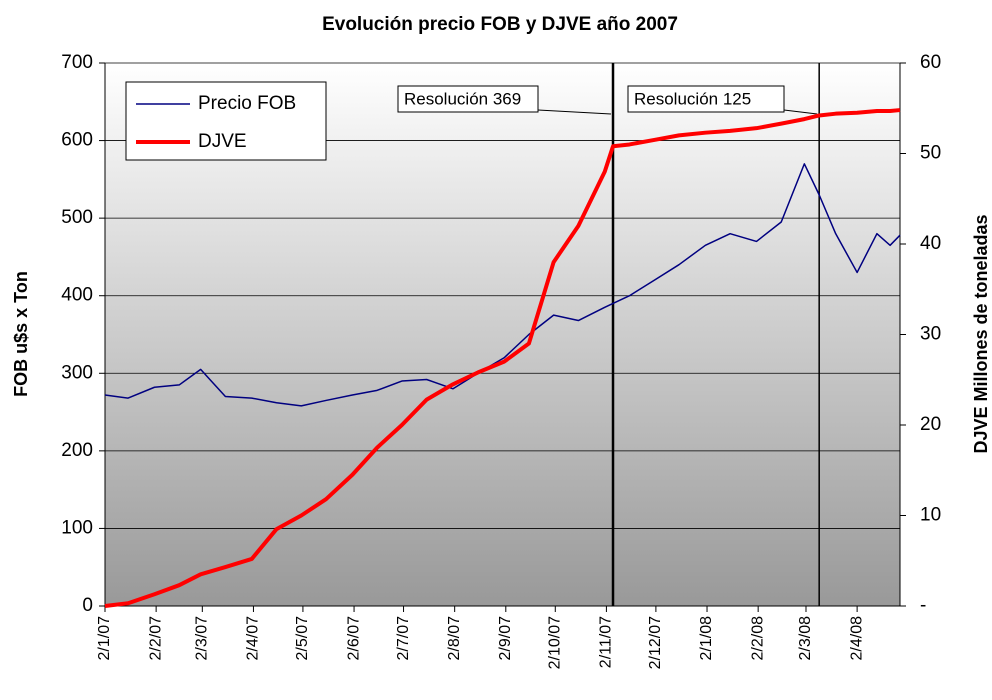 Image resolution: width=992 pixels, height=700 pixels. Describe the element at coordinates (692, 98) in the screenshot. I see `annotation: Resolución 125` at that location.